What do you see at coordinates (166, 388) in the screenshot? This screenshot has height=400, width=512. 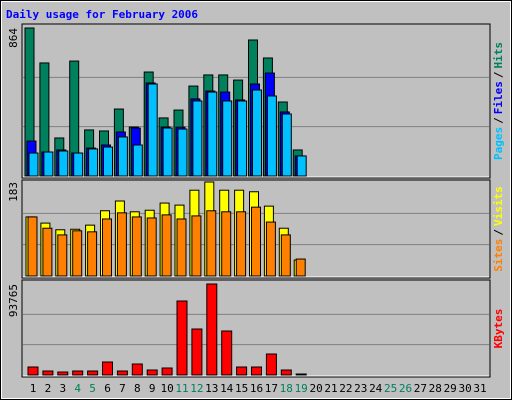 I see `x-tick-label: 10` at bounding box center [166, 388].